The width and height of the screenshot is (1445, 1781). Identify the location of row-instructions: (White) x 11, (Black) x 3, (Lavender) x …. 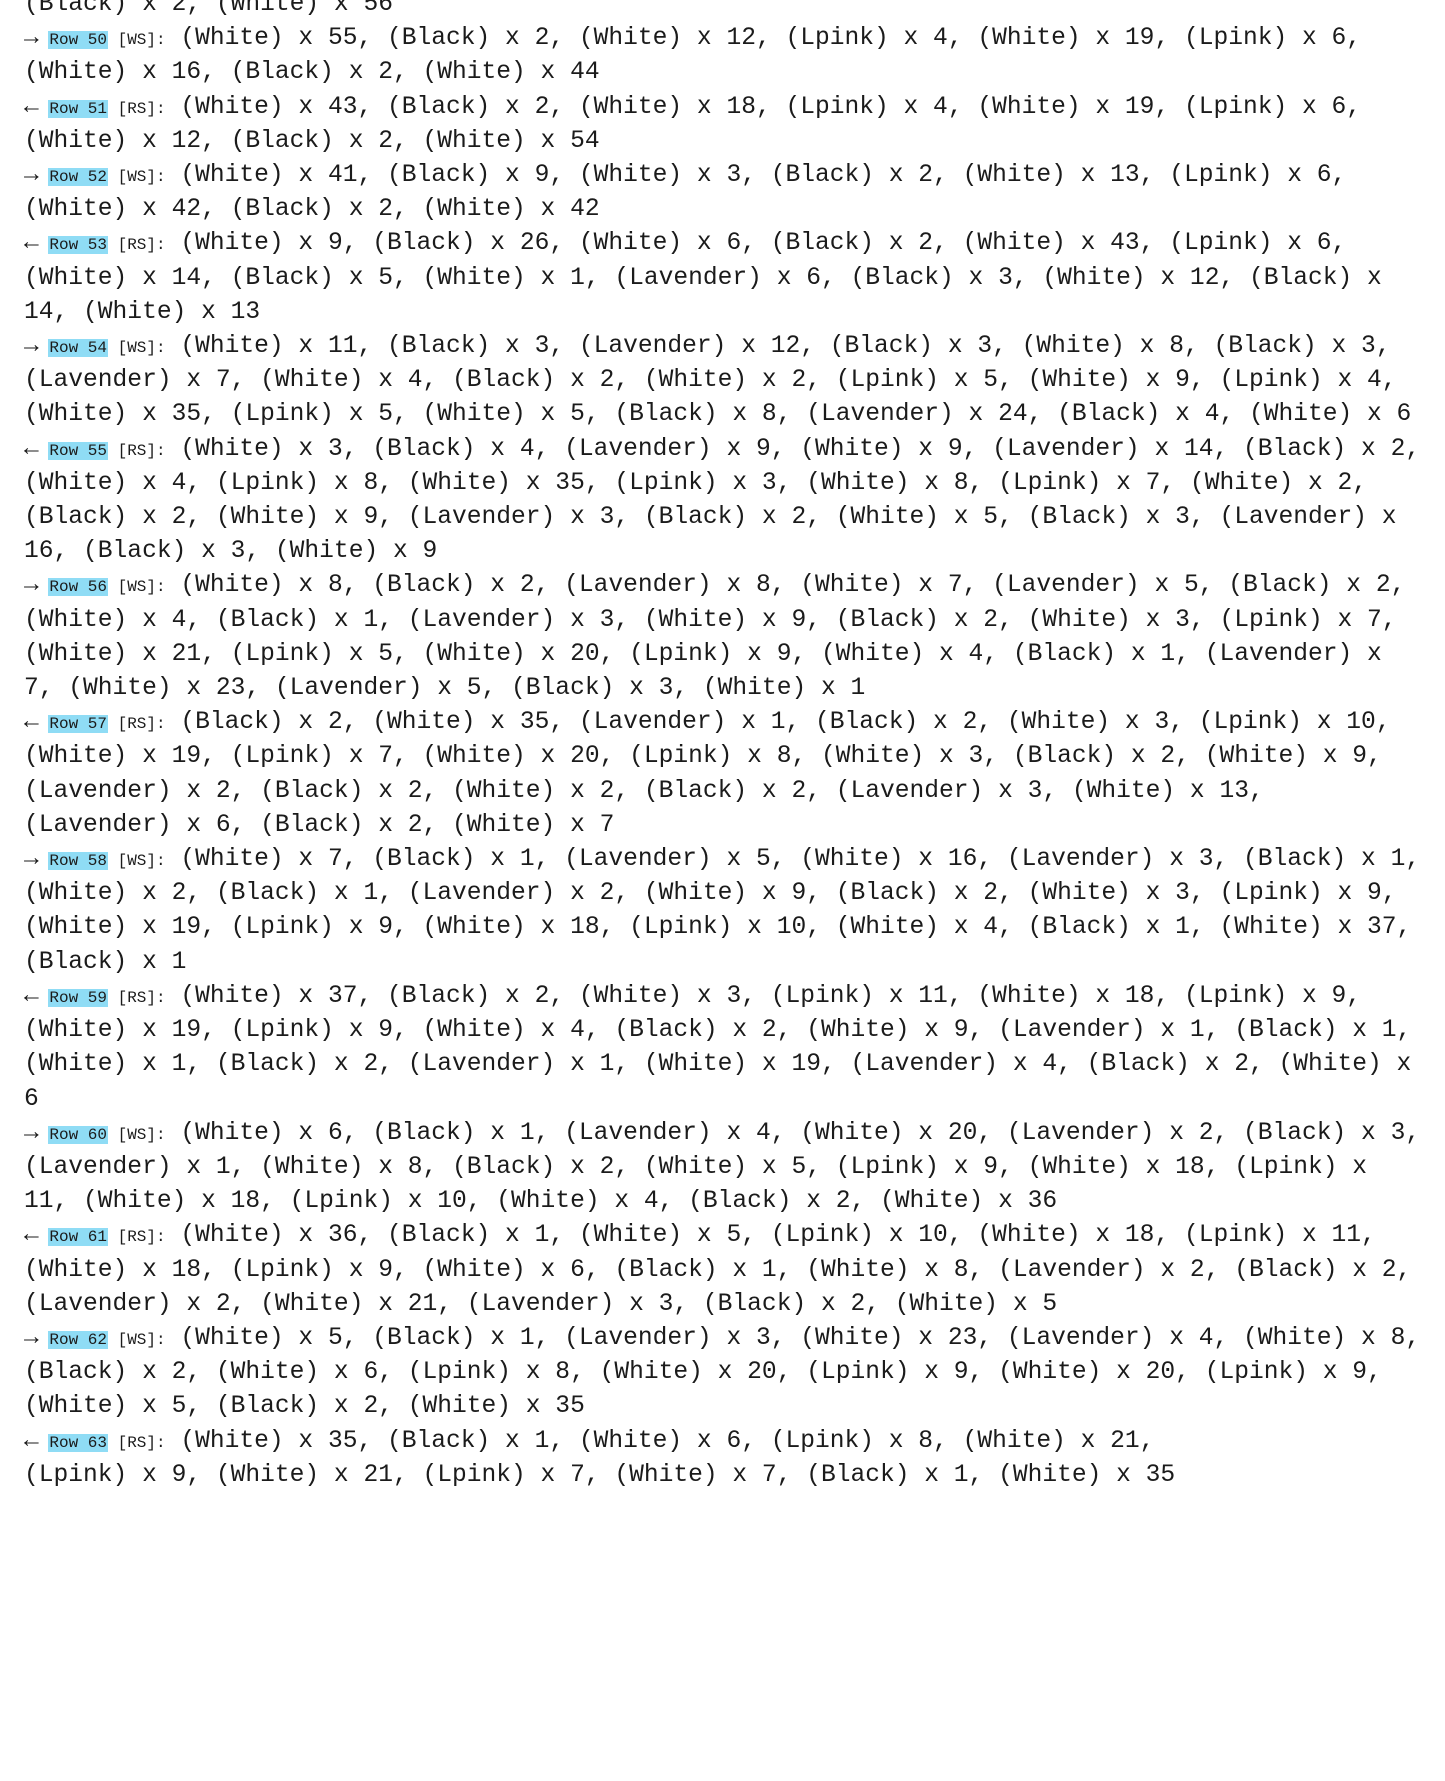
(718, 381).